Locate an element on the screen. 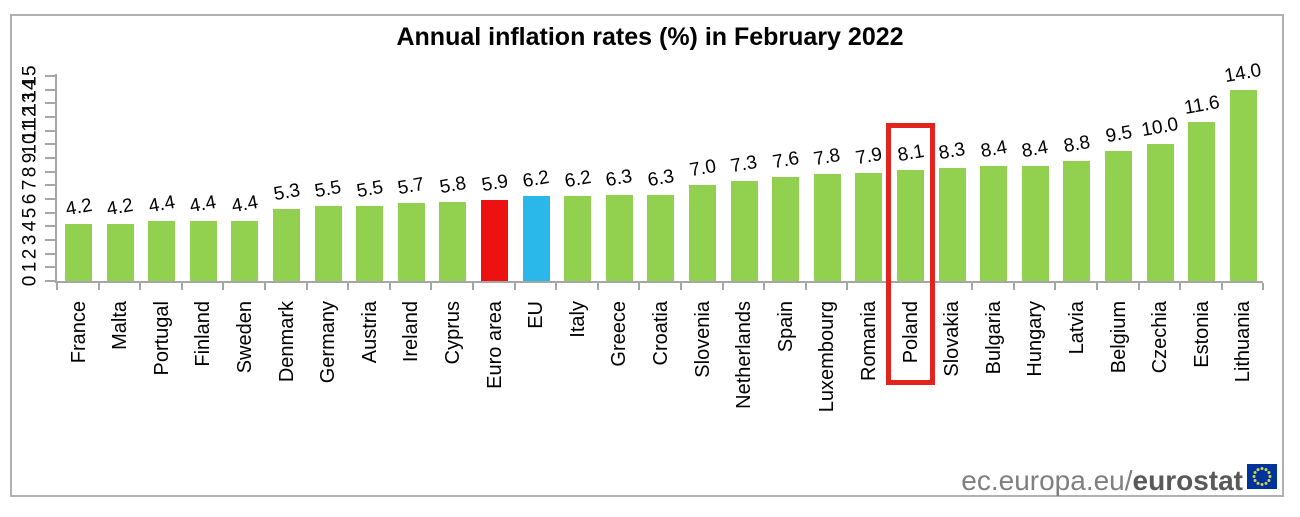 The width and height of the screenshot is (1300, 517). bar-greece is located at coordinates (619, 237).